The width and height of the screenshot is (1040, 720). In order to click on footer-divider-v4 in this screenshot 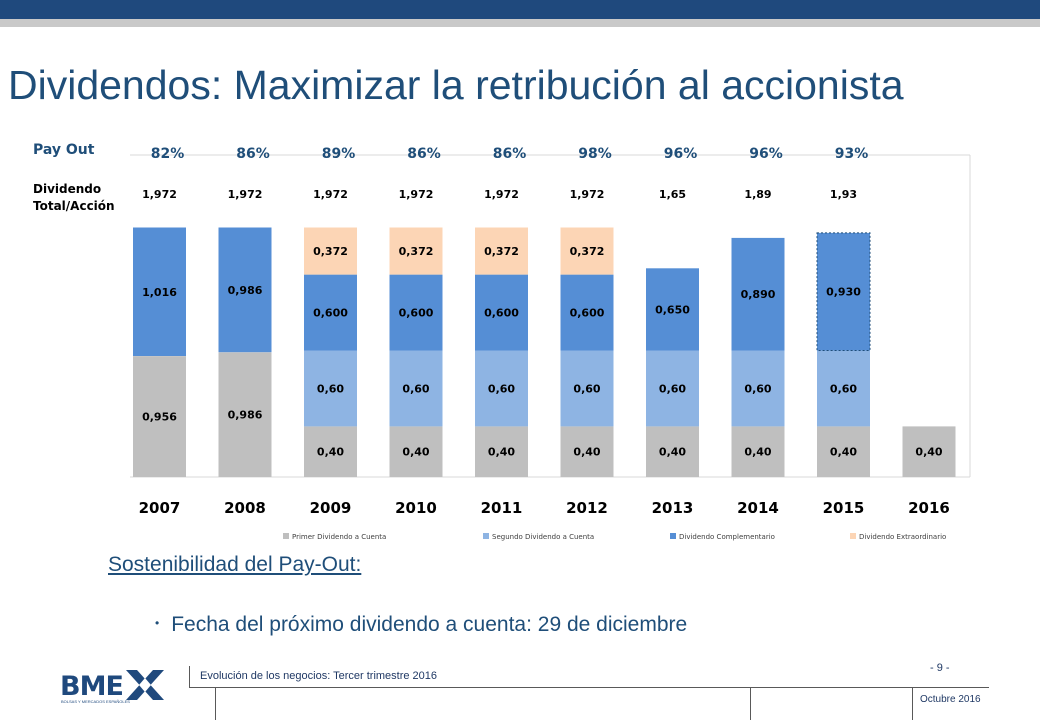, I will do `click(912, 703)`.